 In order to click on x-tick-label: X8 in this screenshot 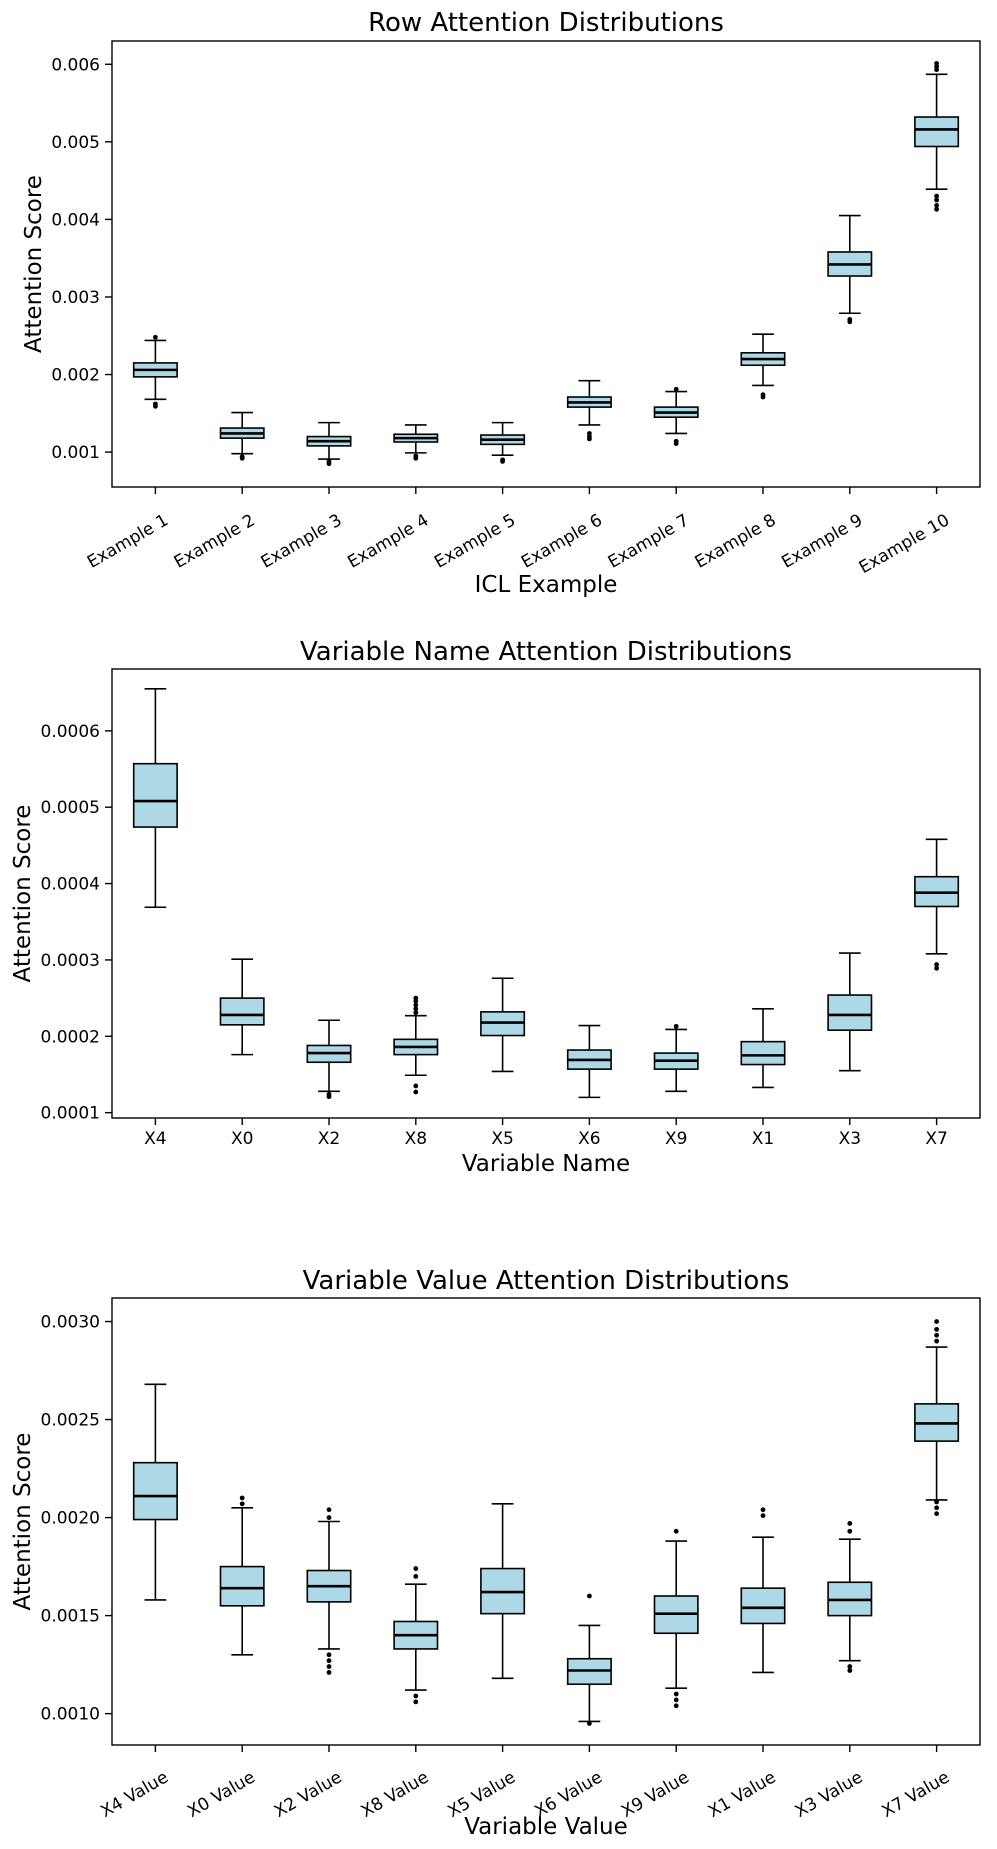, I will do `click(416, 1139)`.